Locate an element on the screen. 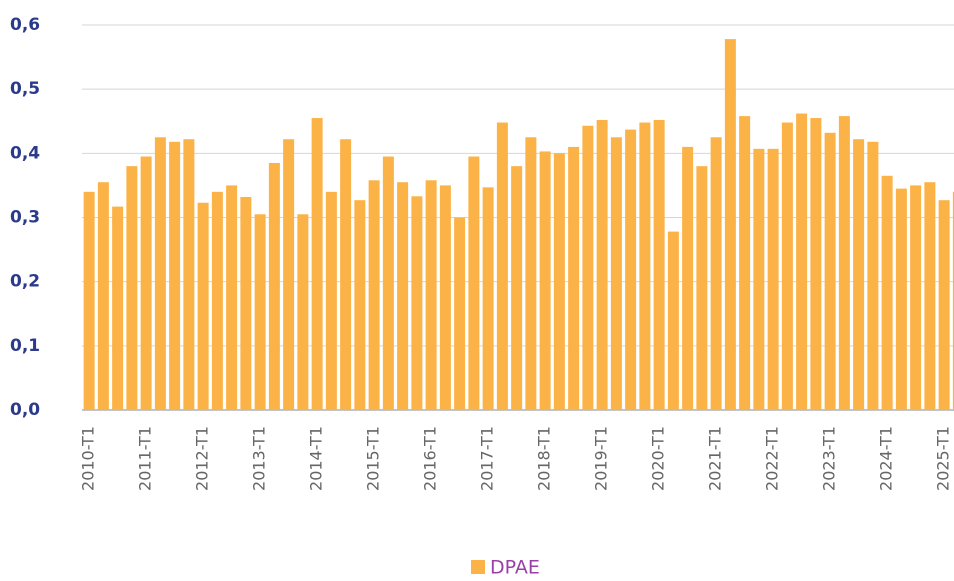 This screenshot has width=954, height=581. legend-swatch is located at coordinates (478, 567).